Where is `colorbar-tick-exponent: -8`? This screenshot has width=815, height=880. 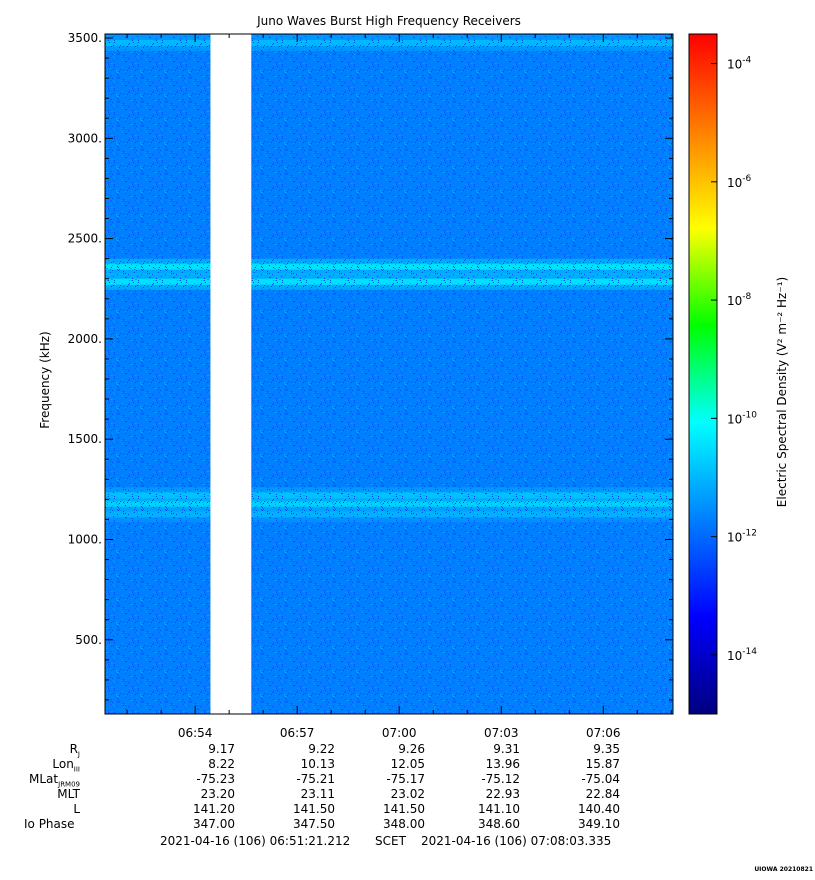
colorbar-tick-exponent: -8 is located at coordinates (746, 297).